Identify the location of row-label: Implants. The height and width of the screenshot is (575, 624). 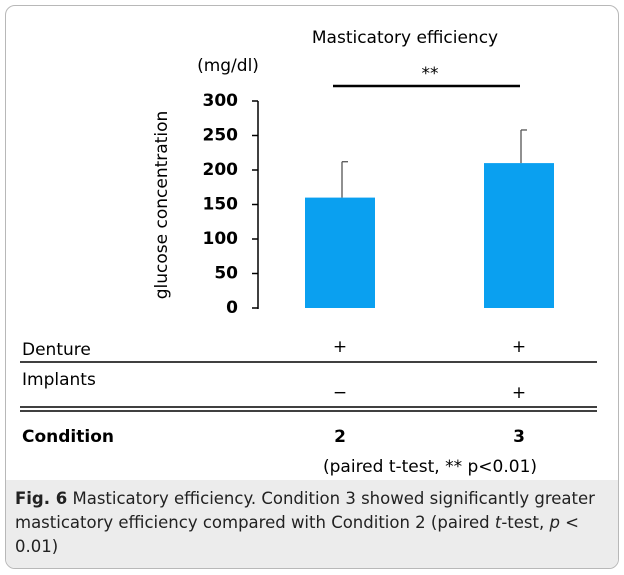
(59, 380).